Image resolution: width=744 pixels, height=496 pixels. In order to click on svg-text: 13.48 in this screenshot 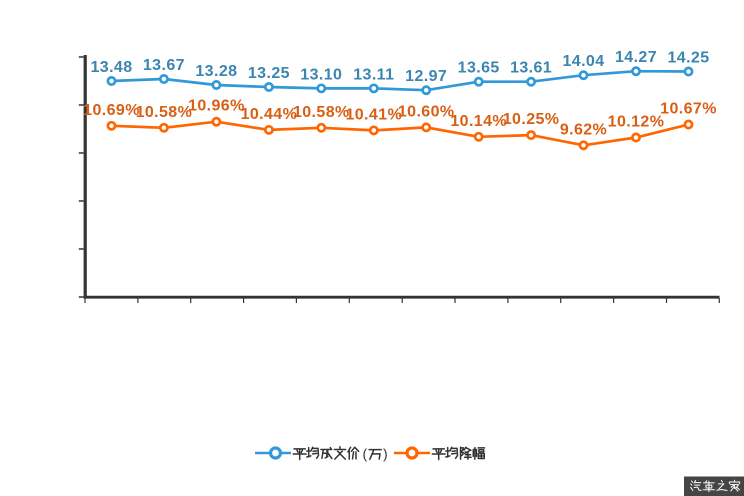, I will do `click(111, 67)`.